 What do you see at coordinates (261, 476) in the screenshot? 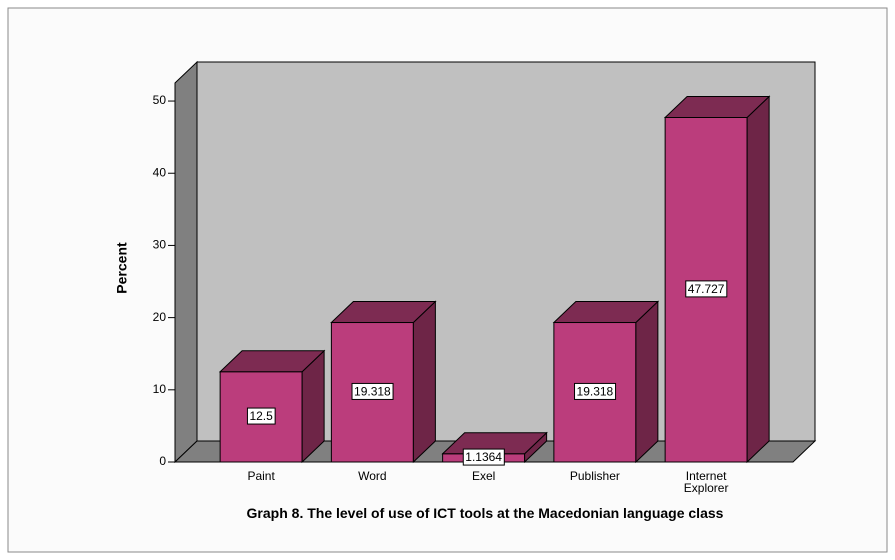
I see `x-tick-label: Paint` at bounding box center [261, 476].